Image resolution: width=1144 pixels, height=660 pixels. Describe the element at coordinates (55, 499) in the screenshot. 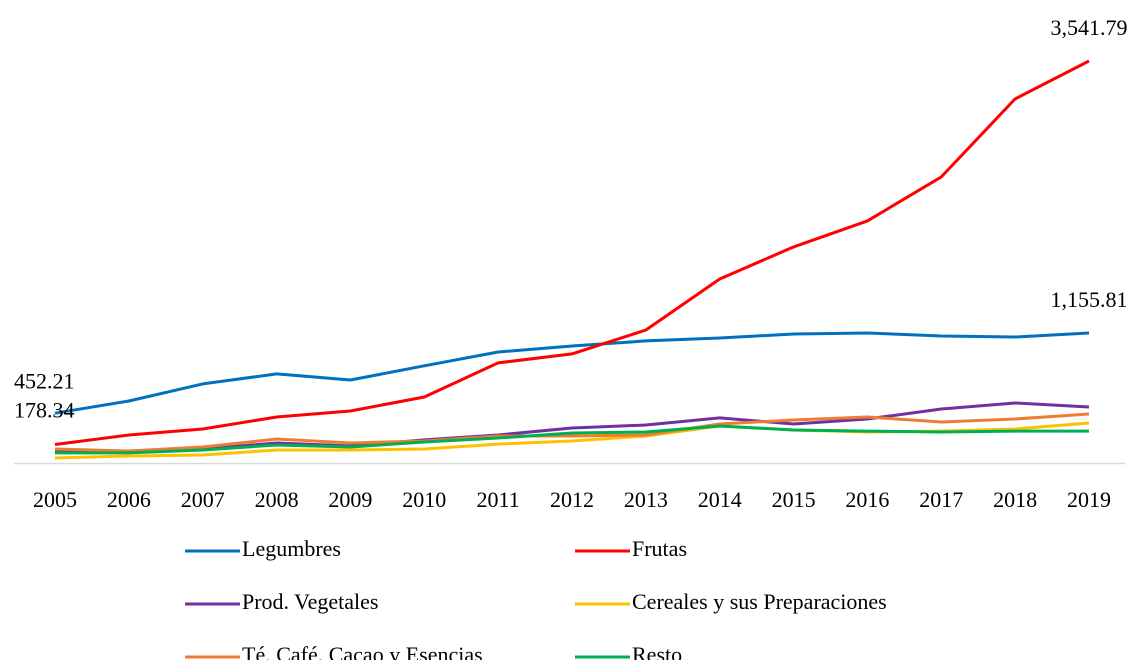

I see `x-tick-label: 2005` at that location.